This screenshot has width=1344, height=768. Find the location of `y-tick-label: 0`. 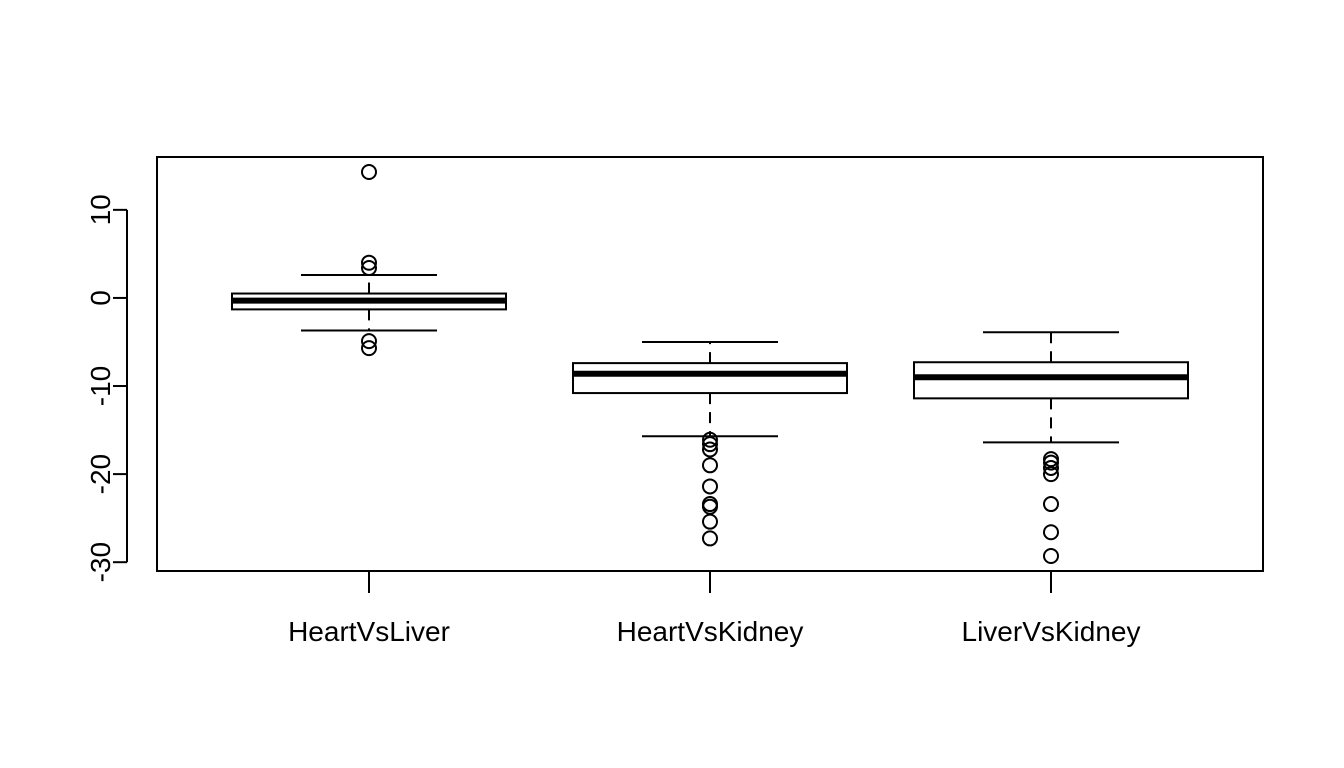

y-tick-label: 0 is located at coordinates (100, 298).